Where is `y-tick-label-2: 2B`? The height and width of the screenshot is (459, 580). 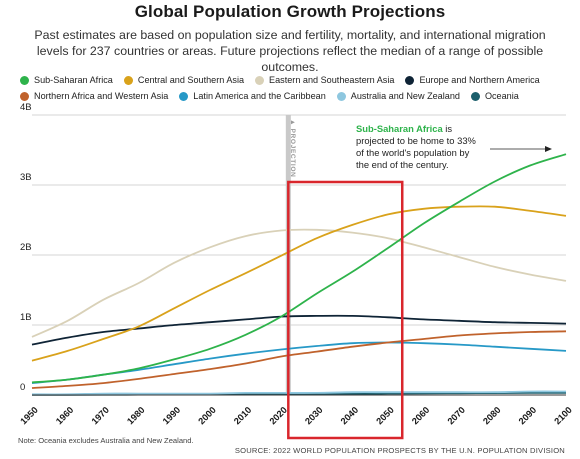 y-tick-label-2: 2B is located at coordinates (26, 247).